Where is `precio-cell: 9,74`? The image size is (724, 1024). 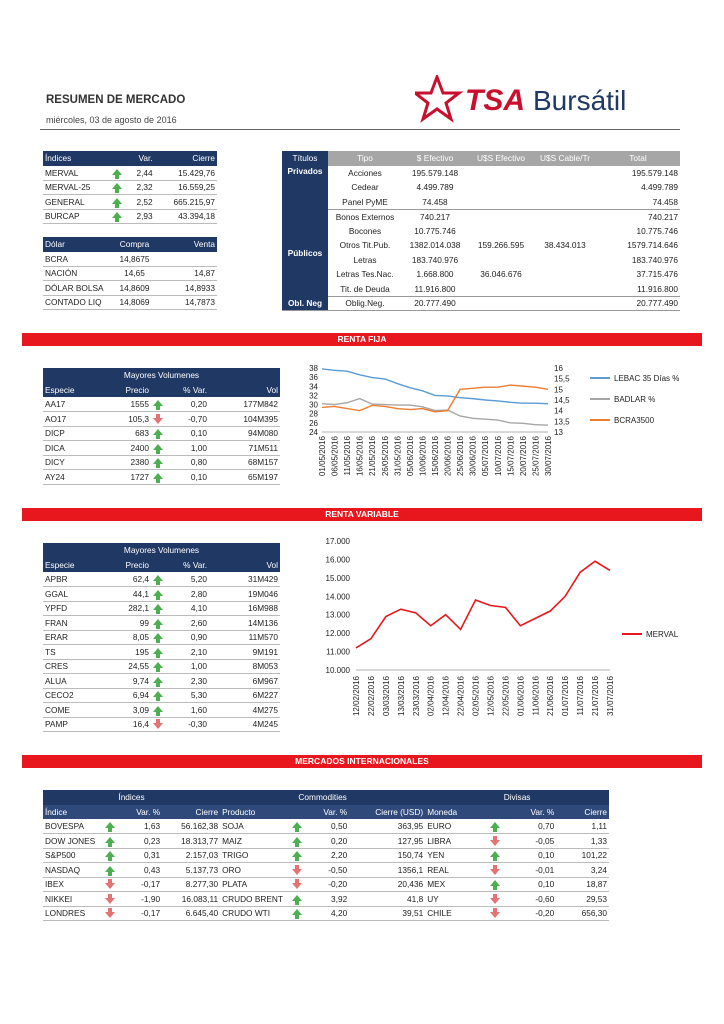 precio-cell: 9,74 is located at coordinates (123, 681).